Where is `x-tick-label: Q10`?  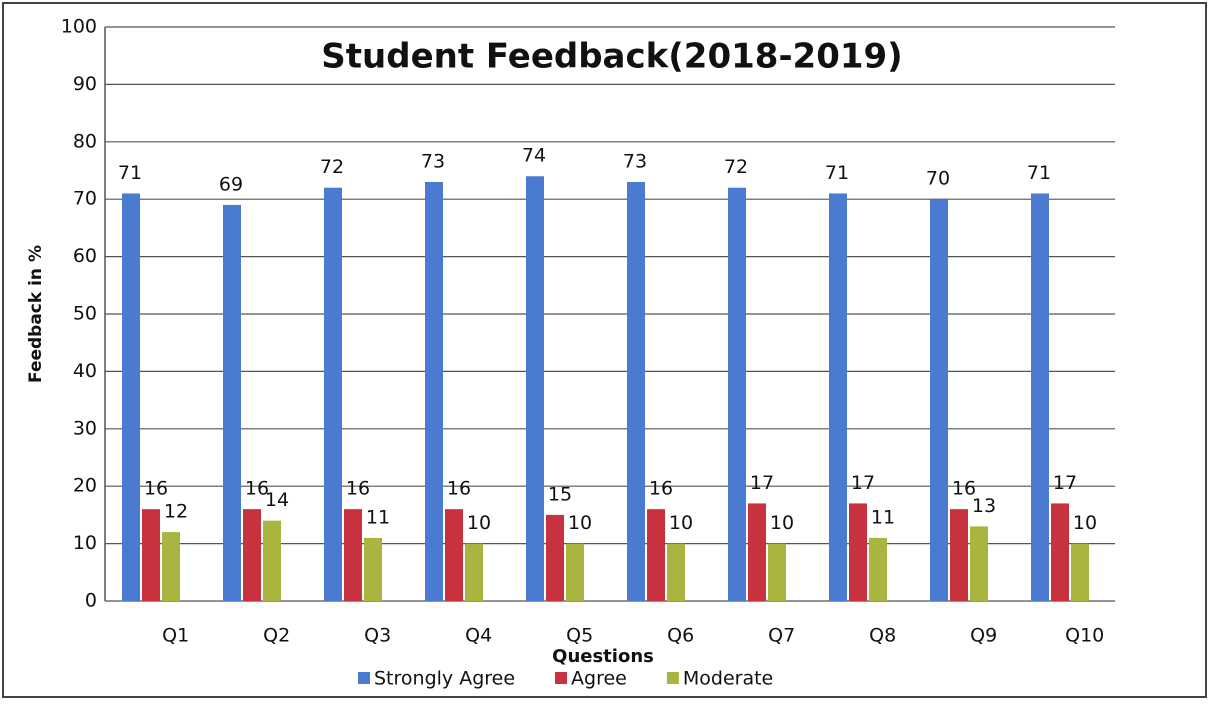
x-tick-label: Q10 is located at coordinates (1084, 636).